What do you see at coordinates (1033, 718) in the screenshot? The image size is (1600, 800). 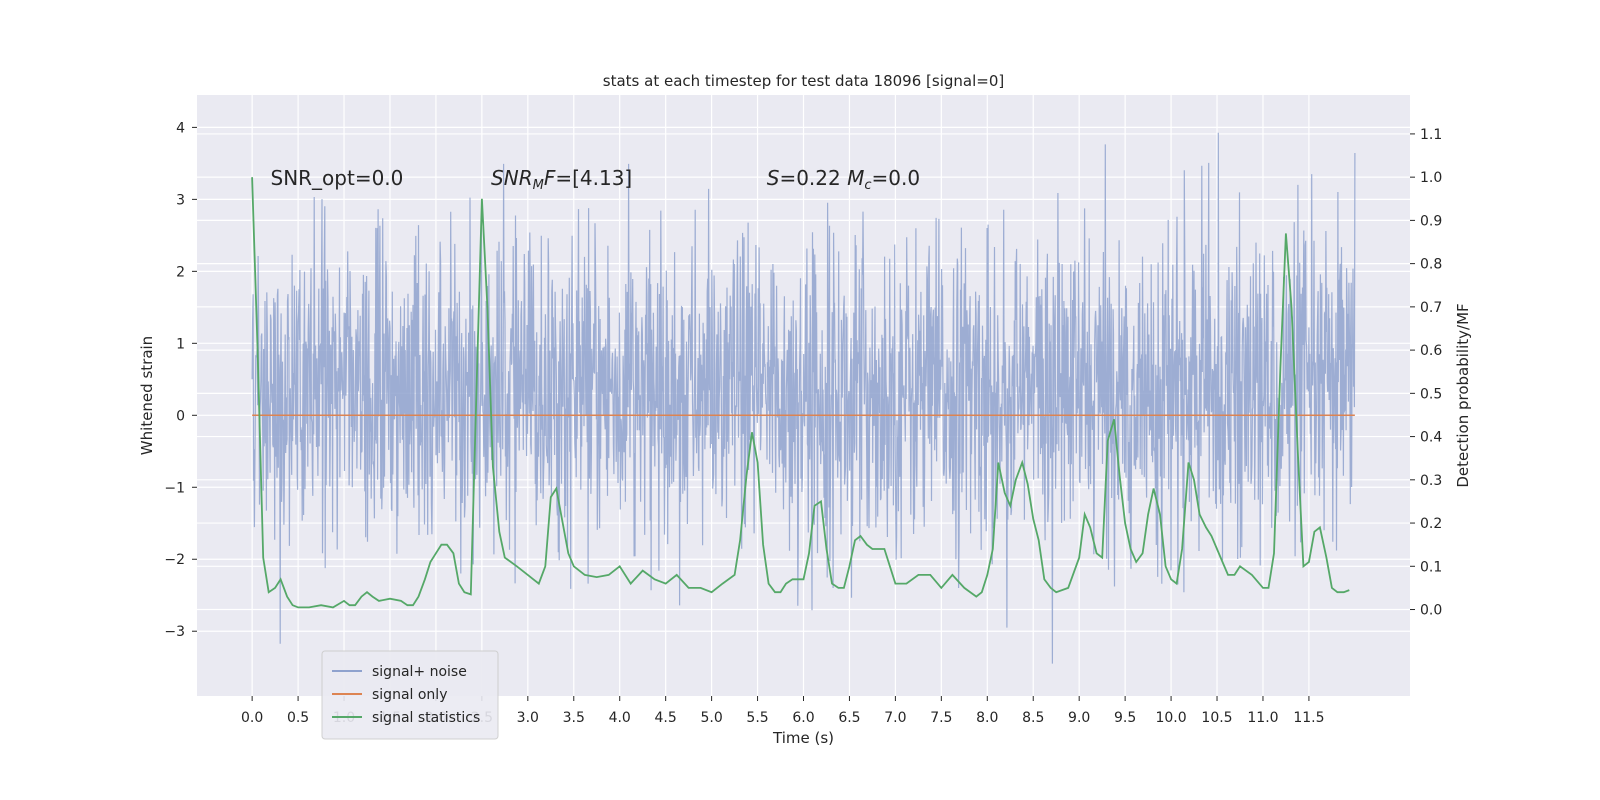 I see `x-tick-label: 8.5` at bounding box center [1033, 718].